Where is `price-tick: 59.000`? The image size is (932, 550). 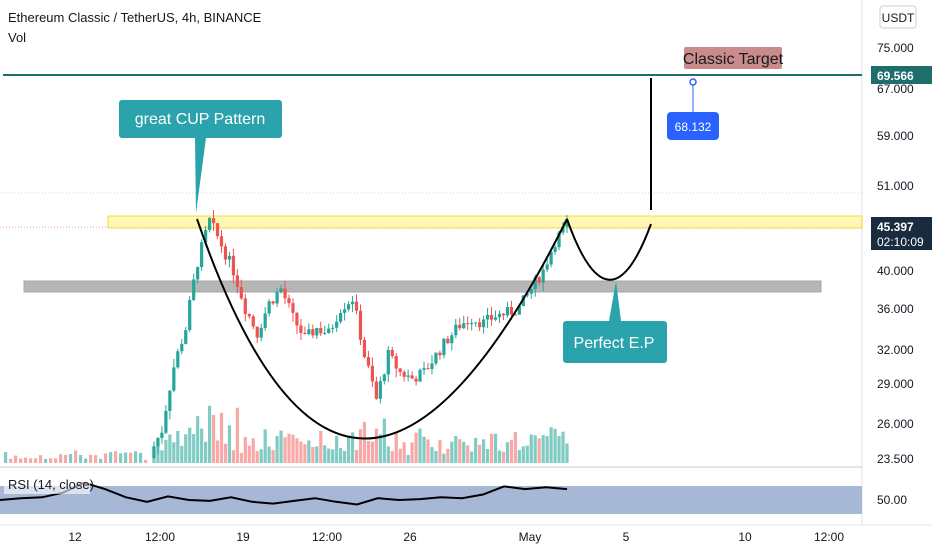 price-tick: 59.000 is located at coordinates (895, 136).